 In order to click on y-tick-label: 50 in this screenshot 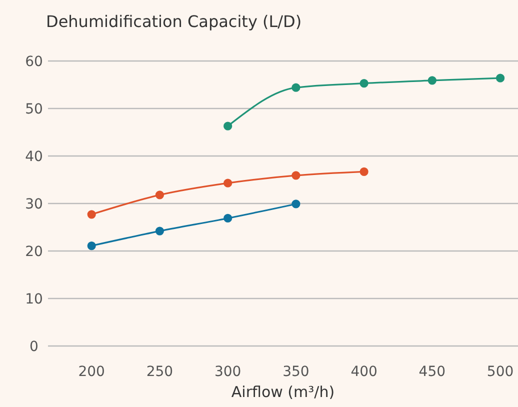, I will do `click(34, 109)`.